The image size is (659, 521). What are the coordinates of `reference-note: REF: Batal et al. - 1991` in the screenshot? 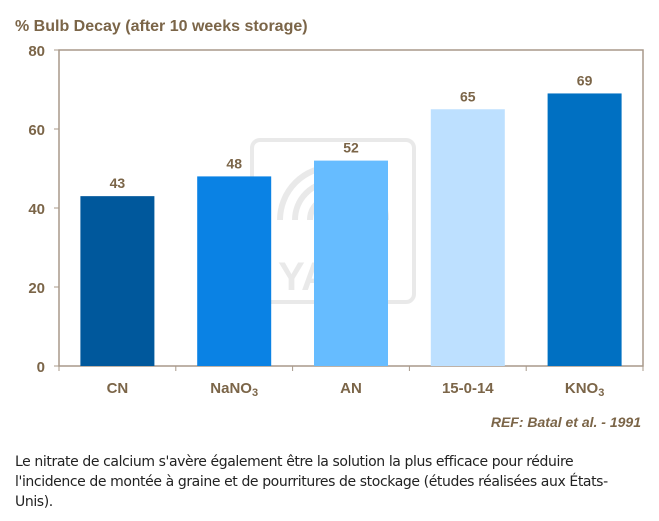 It's located at (566, 422).